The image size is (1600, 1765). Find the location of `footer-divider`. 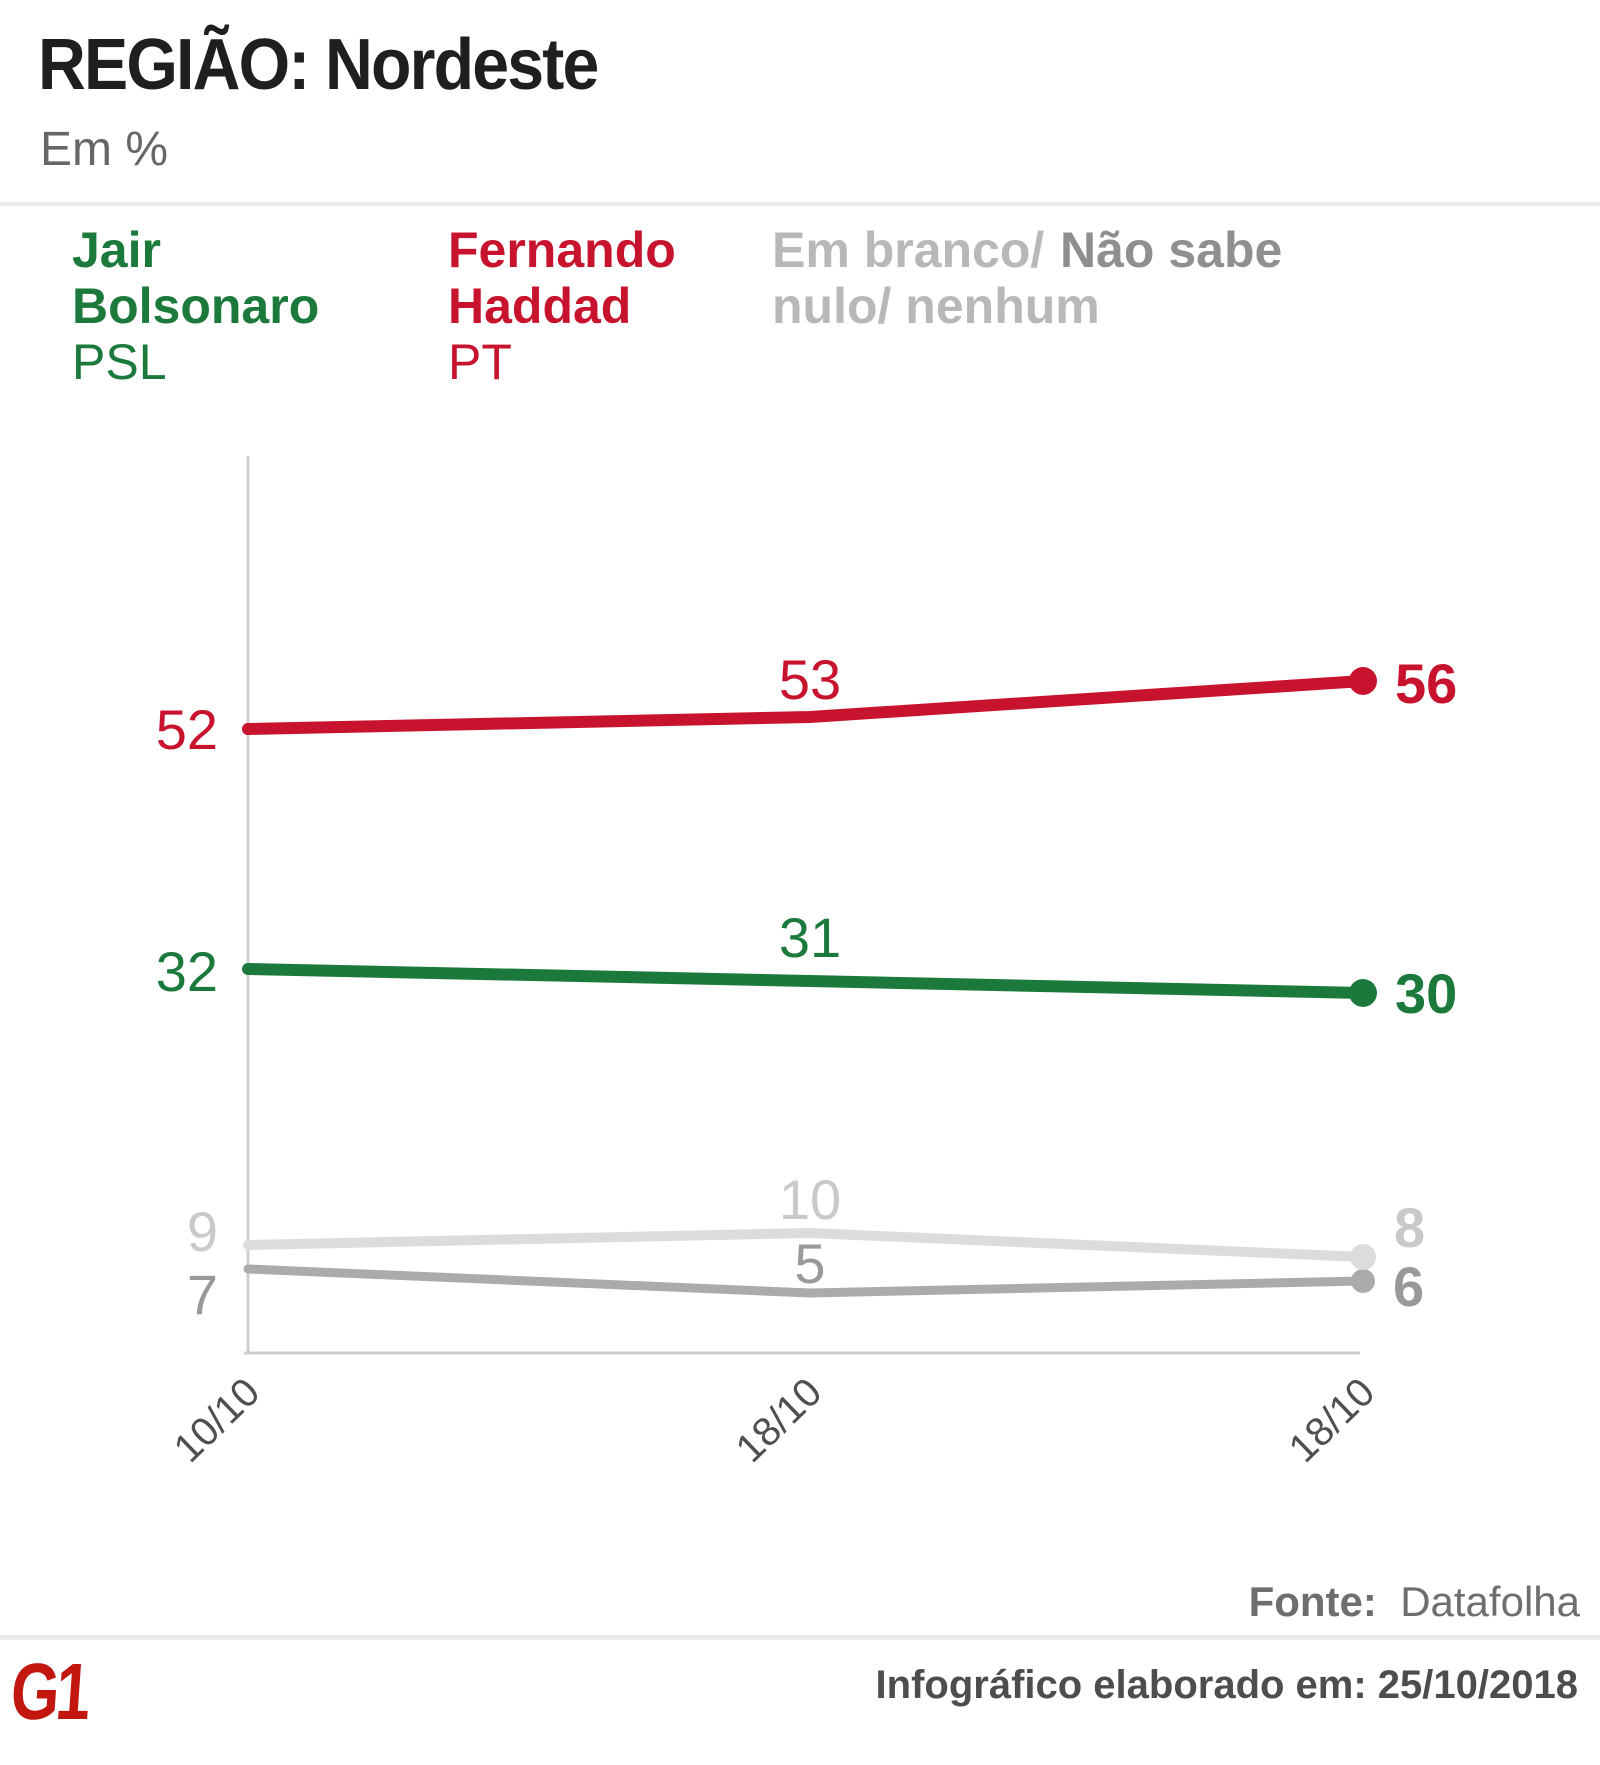

footer-divider is located at coordinates (800, 1637).